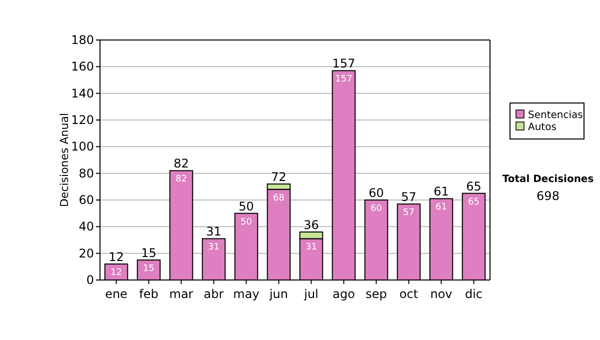 Image resolution: width=600 pixels, height=340 pixels. Describe the element at coordinates (408, 213) in the screenshot. I see `data-label: 57` at that location.